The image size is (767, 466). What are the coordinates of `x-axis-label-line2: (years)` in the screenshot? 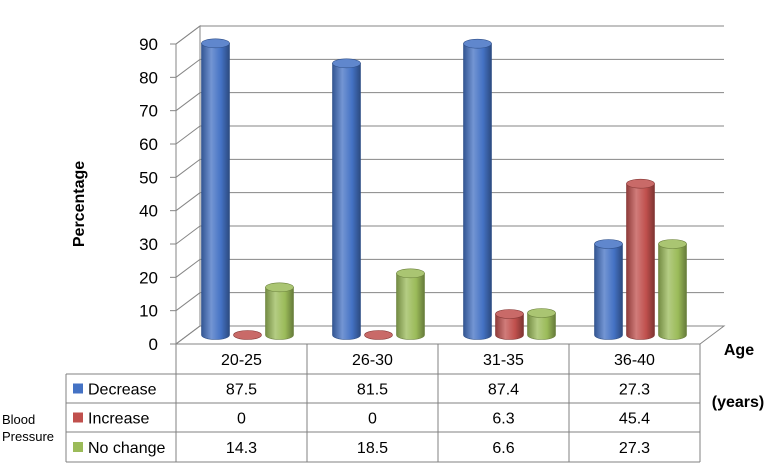 It's located at (738, 402).